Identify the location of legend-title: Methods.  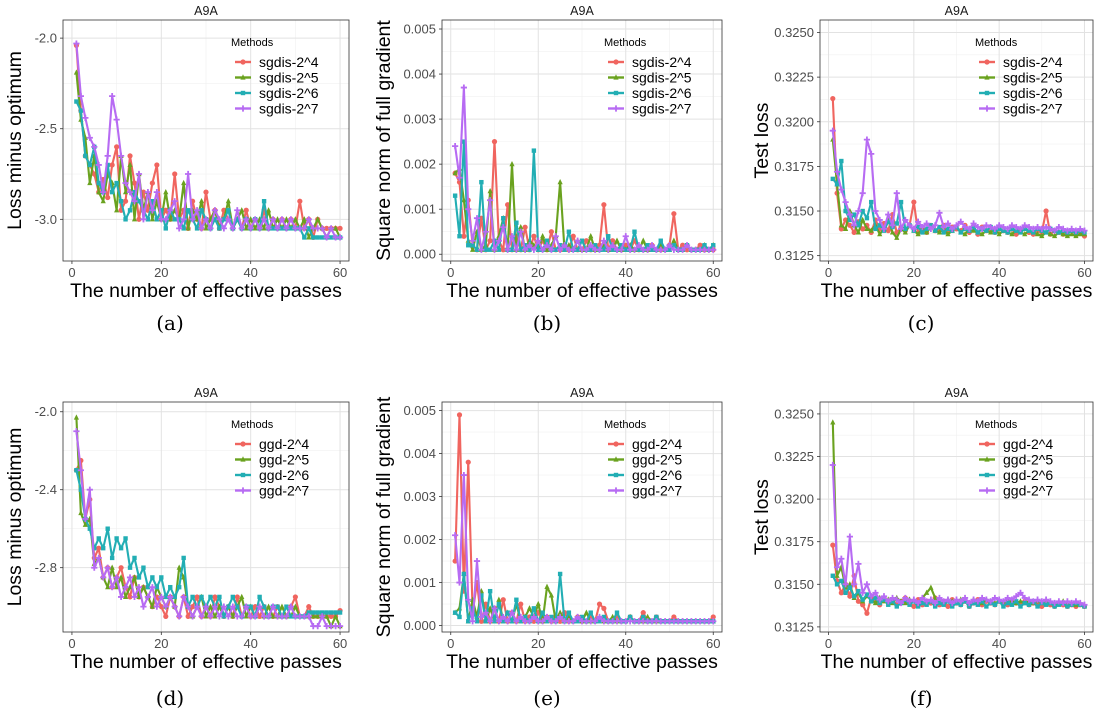
(996, 43).